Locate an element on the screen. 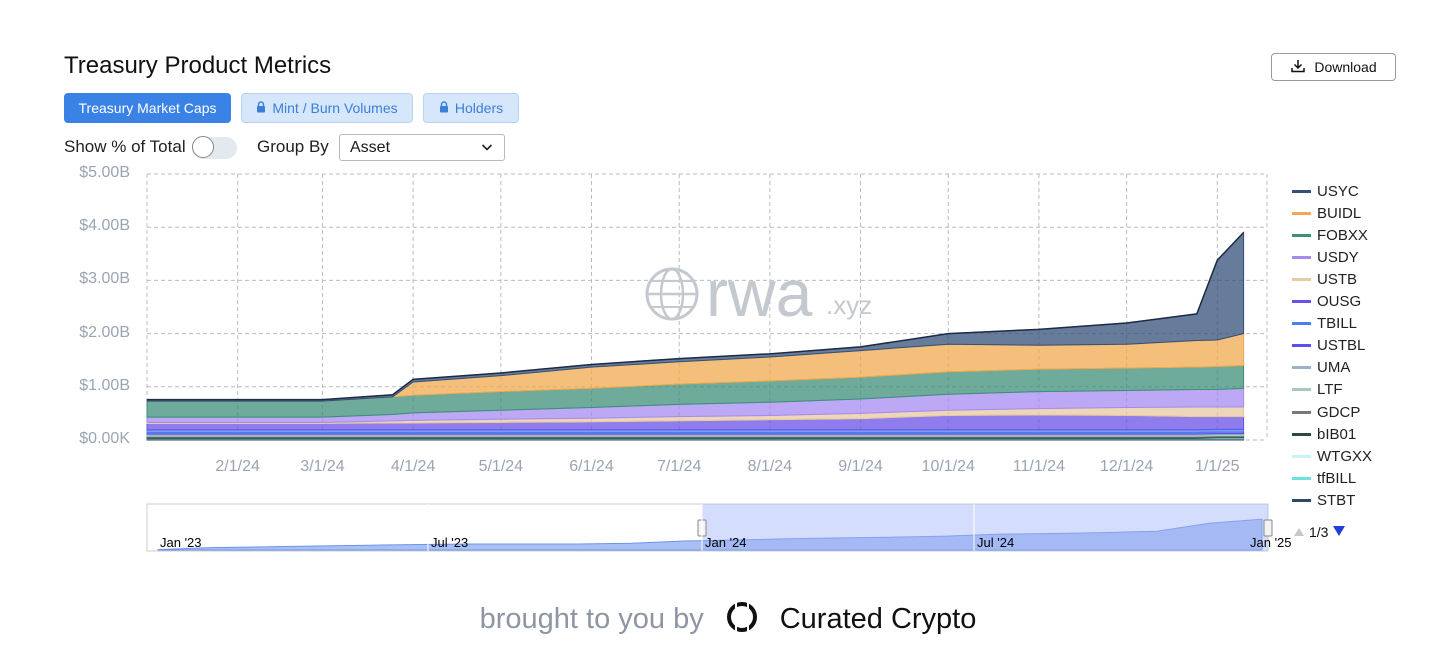 The image size is (1456, 668). legend-item-ustbl: USTBL is located at coordinates (1328, 346).